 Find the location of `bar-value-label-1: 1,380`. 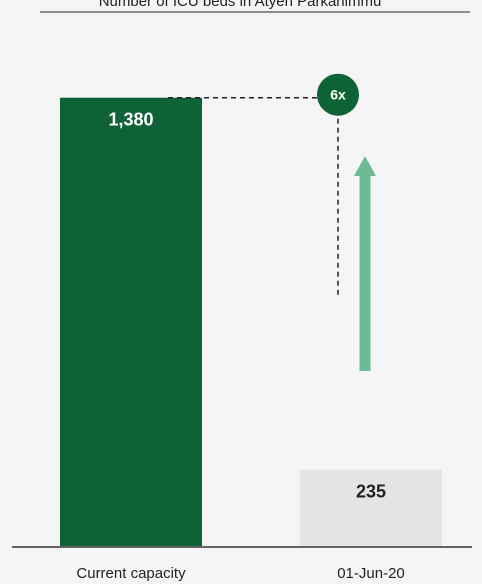

bar-value-label-1: 1,380 is located at coordinates (130, 120).